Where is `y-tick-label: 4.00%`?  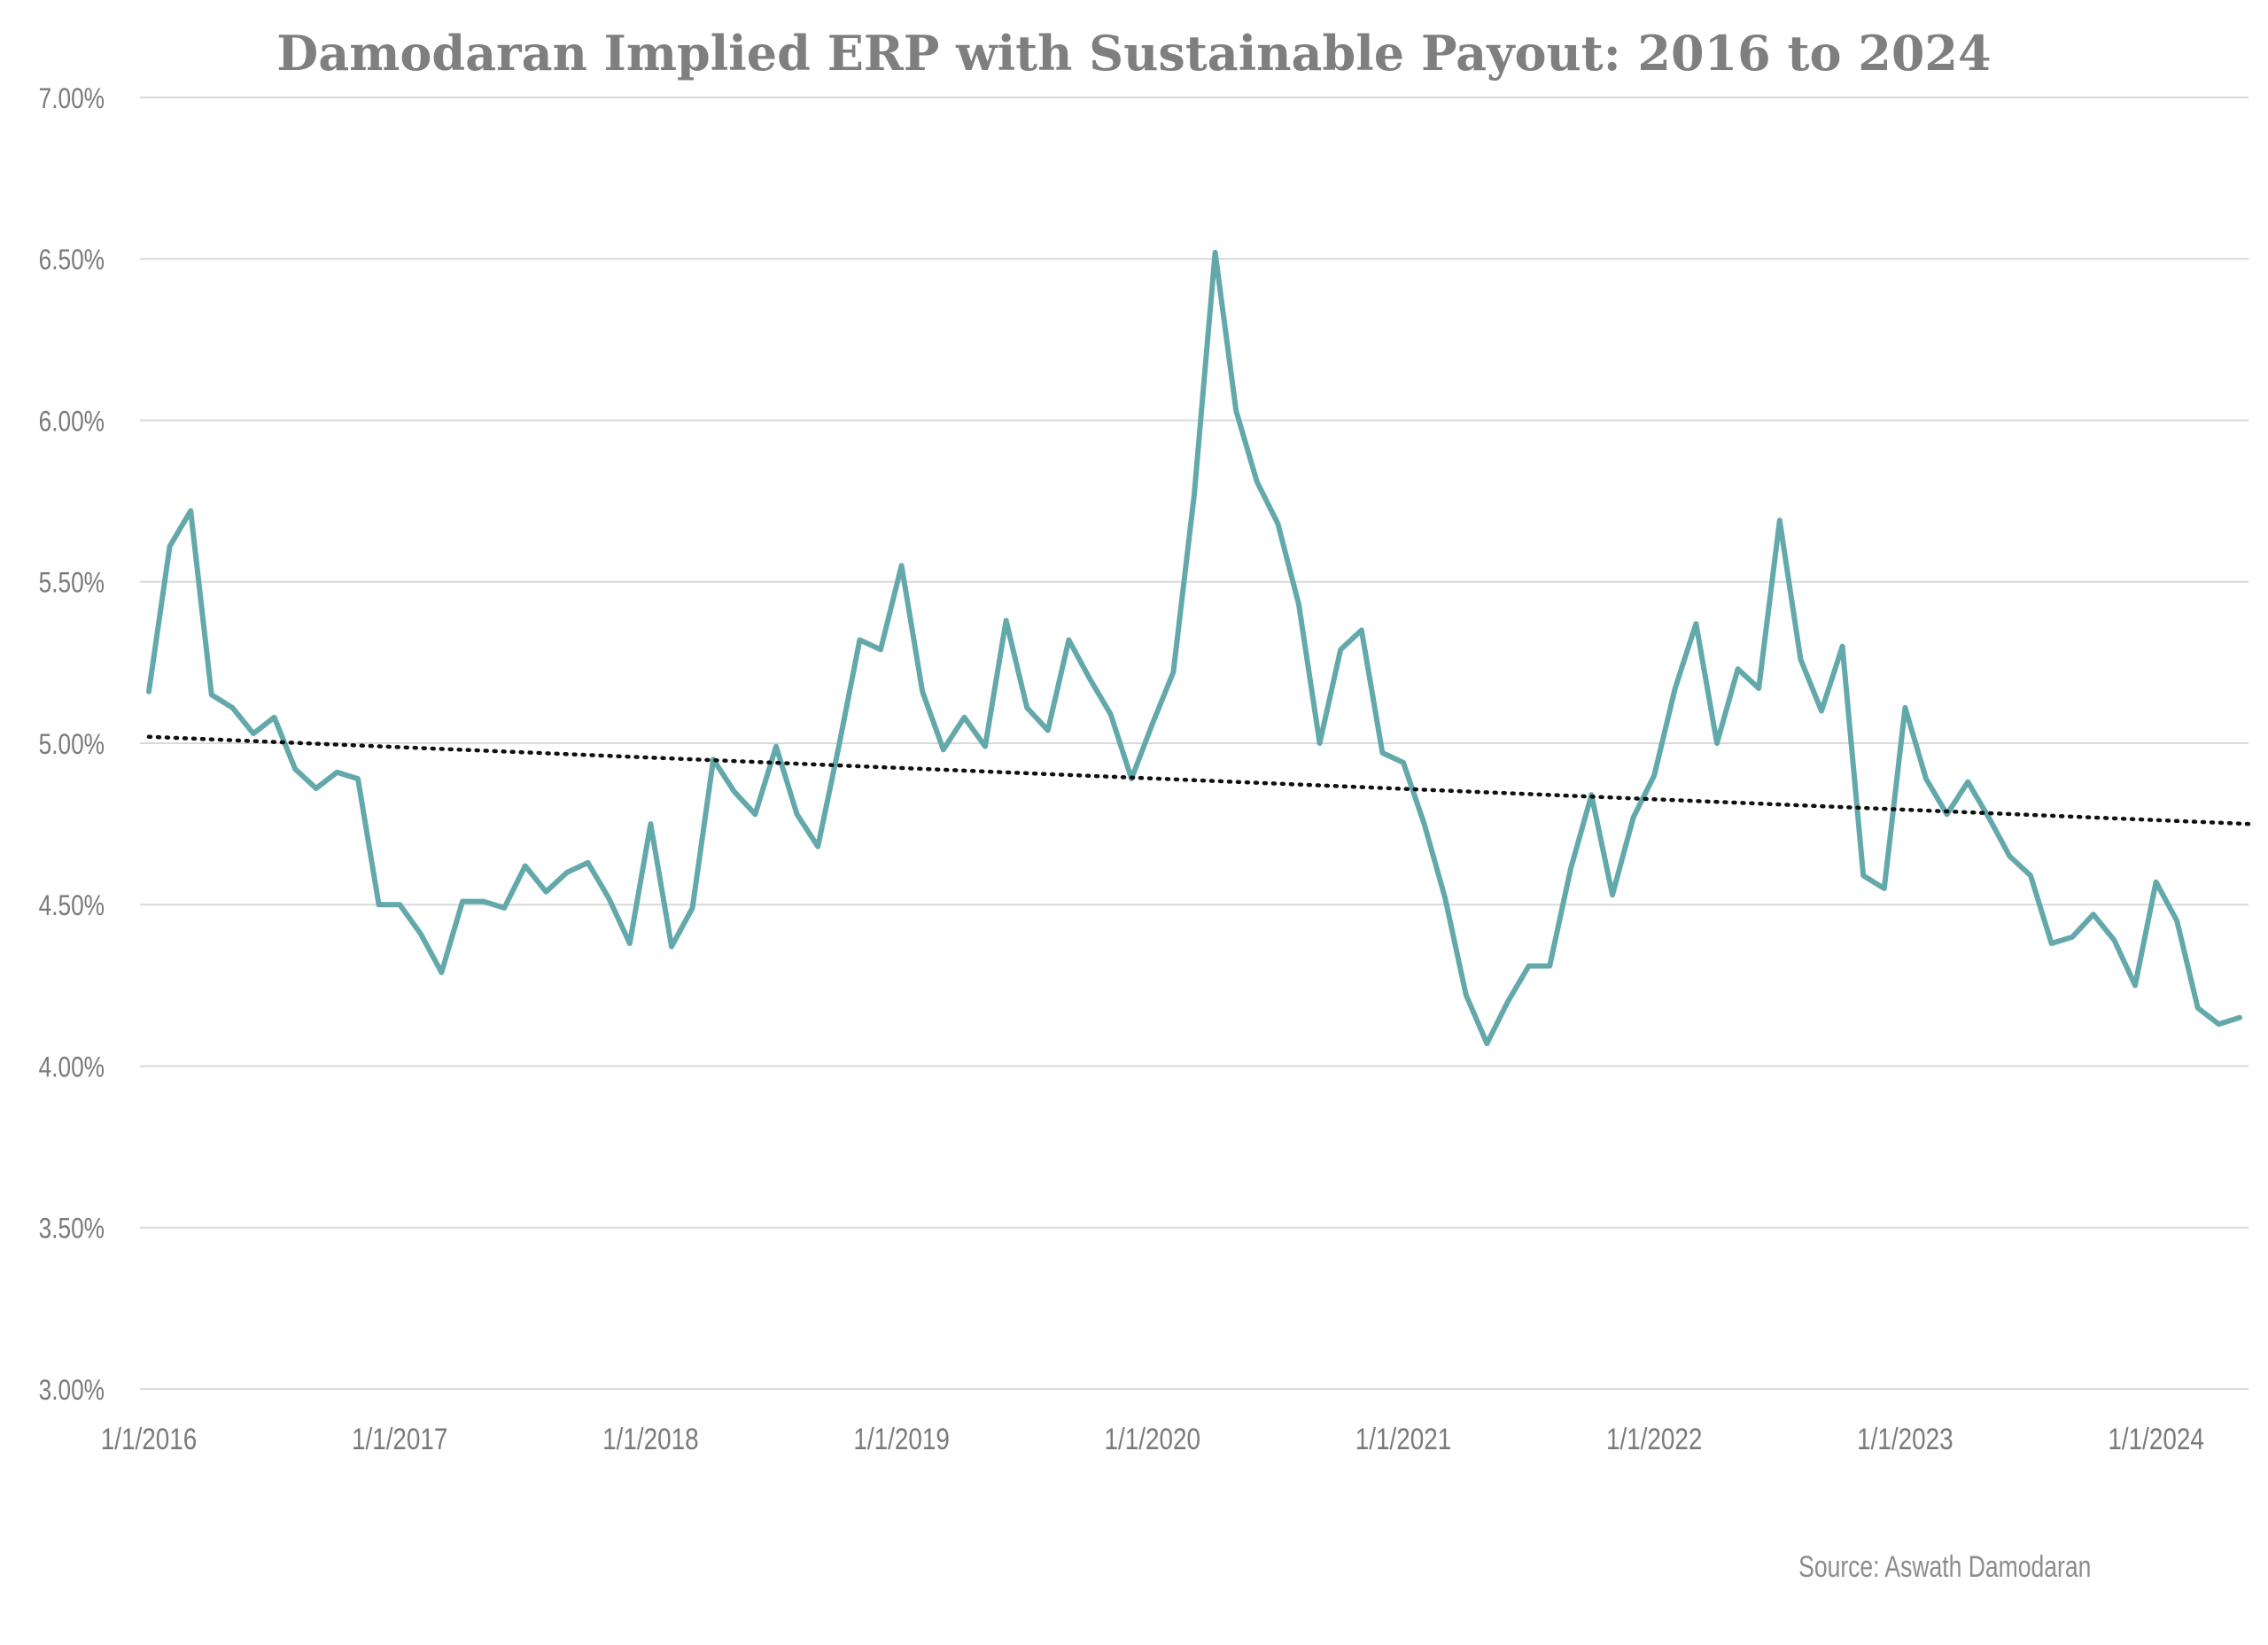
y-tick-label: 4.00% is located at coordinates (72, 1067).